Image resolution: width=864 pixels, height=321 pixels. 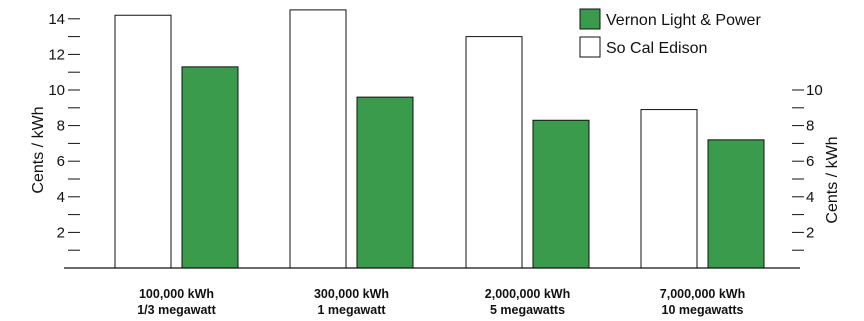 What do you see at coordinates (810, 161) in the screenshot?
I see `right-axis-tick-label: 6` at bounding box center [810, 161].